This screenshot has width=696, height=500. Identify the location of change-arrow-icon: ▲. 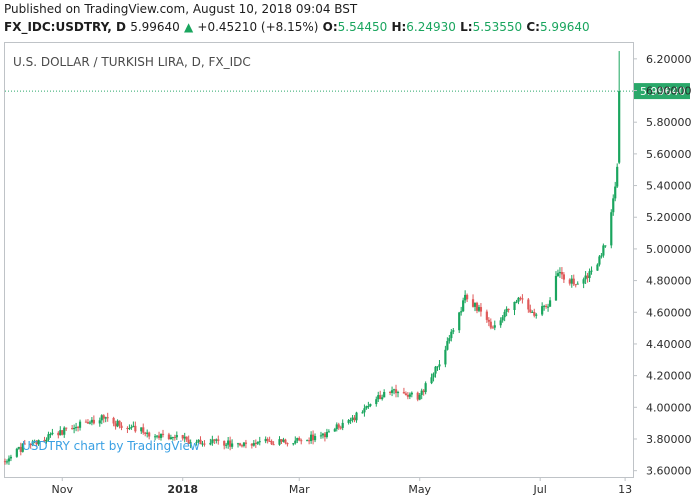
(189, 27).